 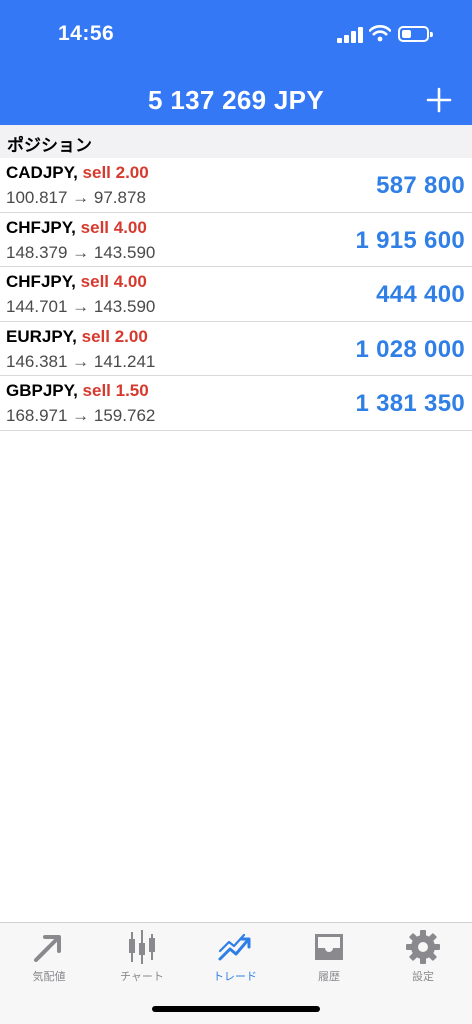 I want to click on position-profit: 444 400, so click(x=420, y=295).